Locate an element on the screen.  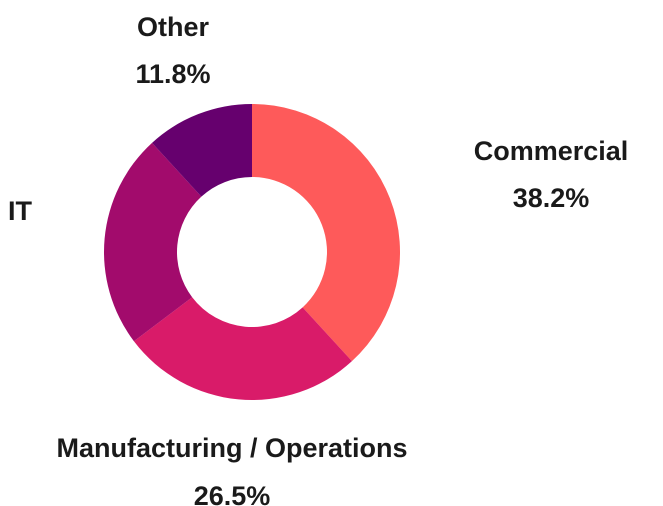
slice-other is located at coordinates (202, 150).